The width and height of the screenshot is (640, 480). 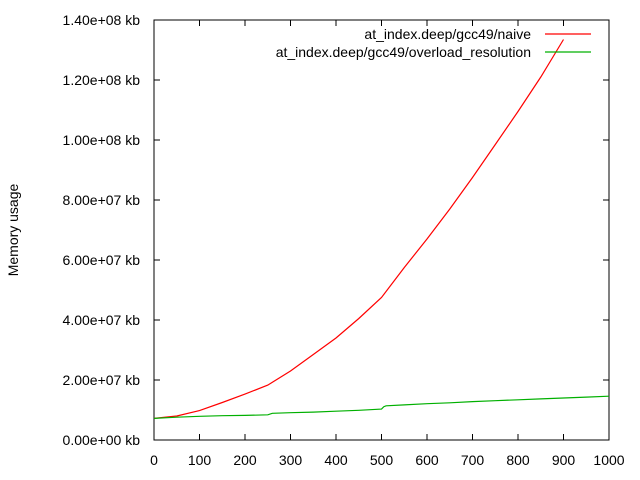 What do you see at coordinates (245, 460) in the screenshot?
I see `x-tick-label: 200` at bounding box center [245, 460].